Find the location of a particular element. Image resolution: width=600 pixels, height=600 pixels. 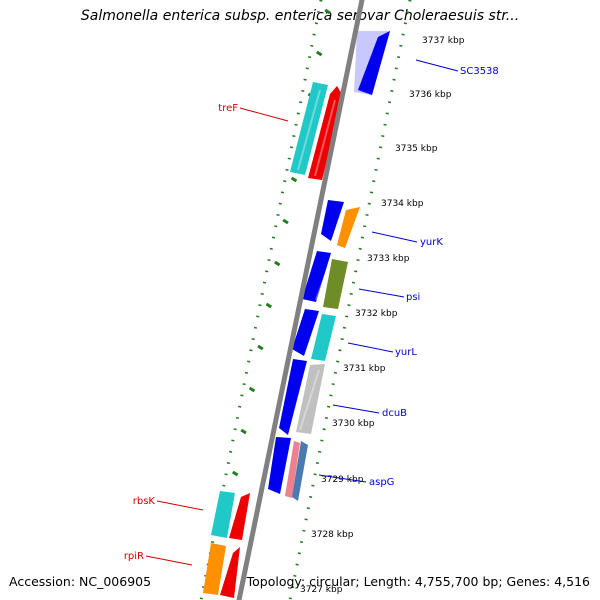

feature-rpiR is located at coordinates (230, 572).